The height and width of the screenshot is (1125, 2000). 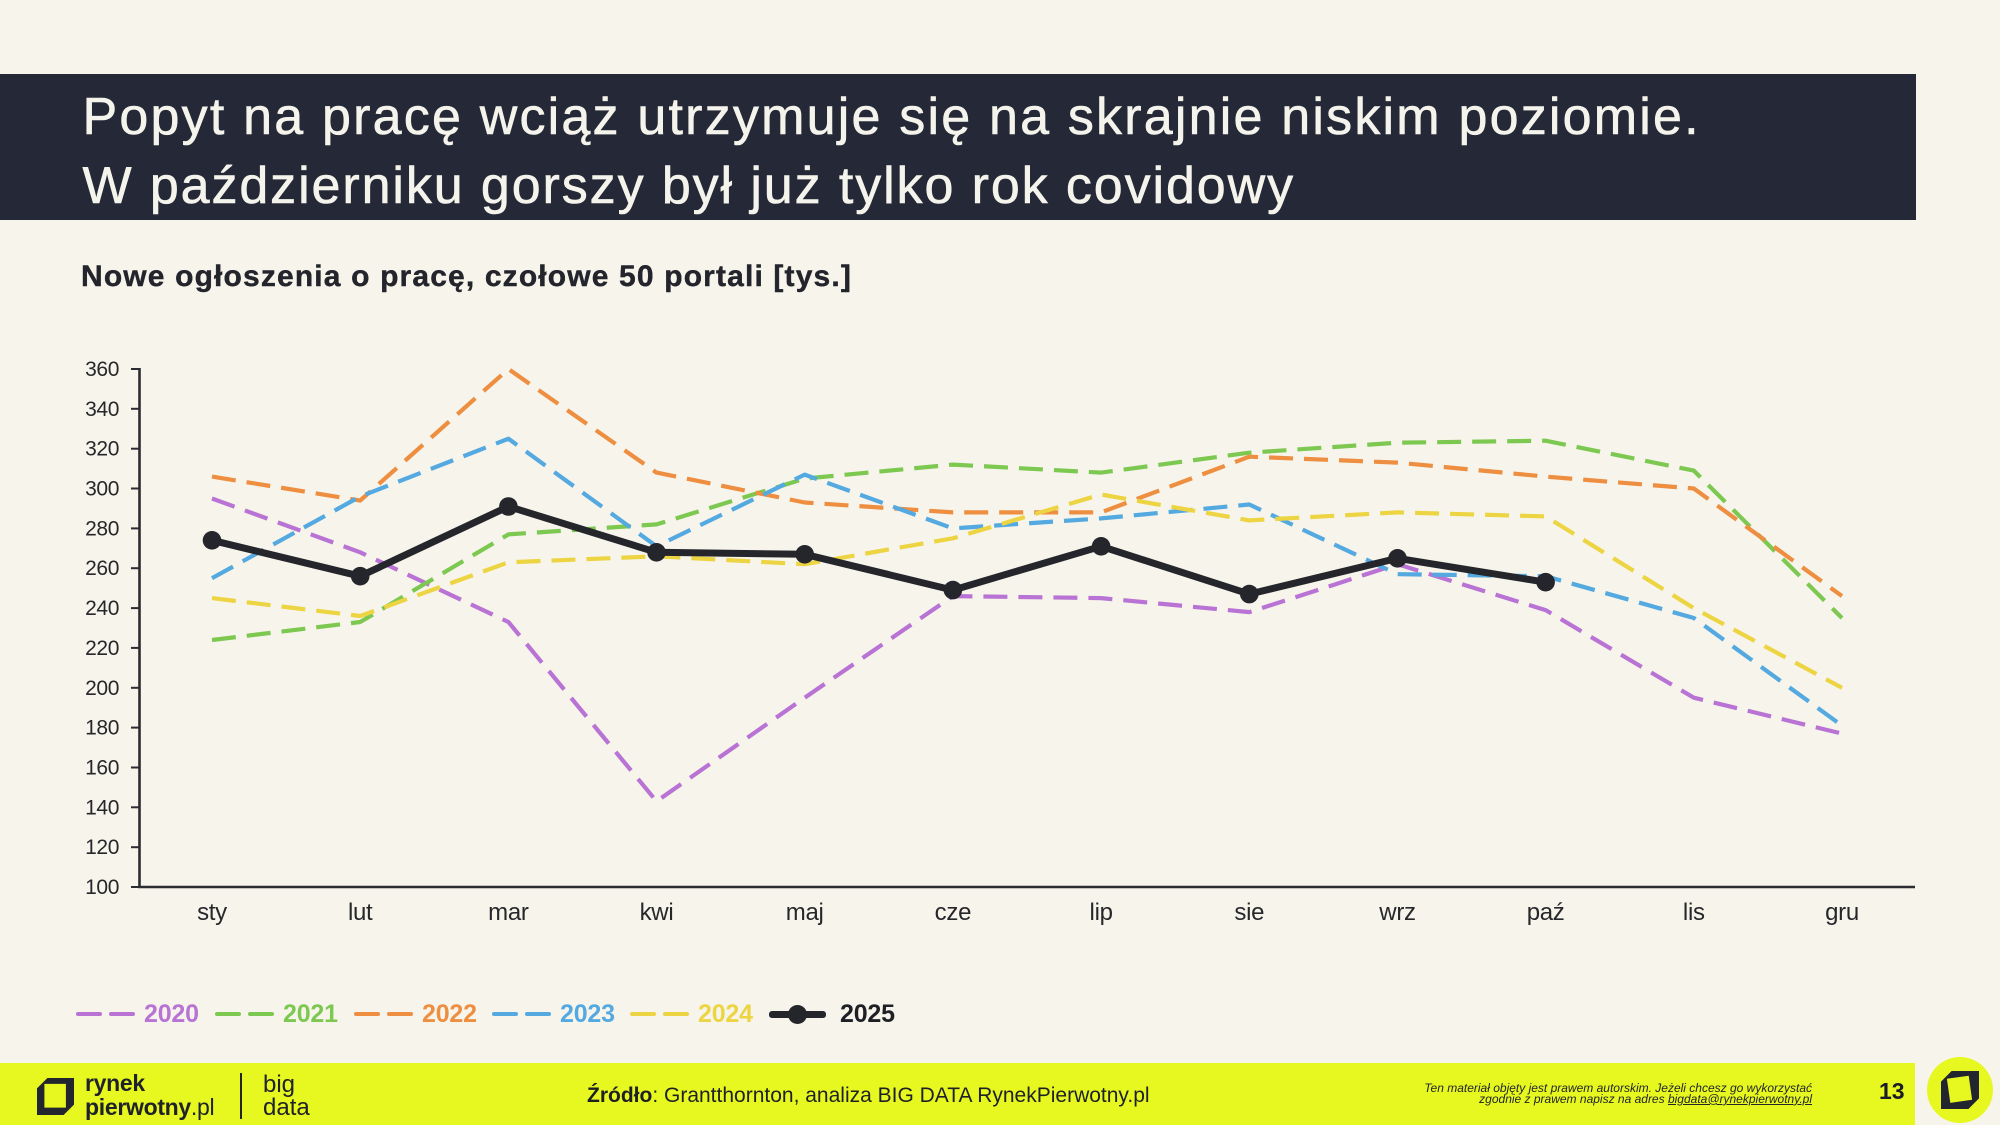 I want to click on svg-text: paź, so click(x=1546, y=912).